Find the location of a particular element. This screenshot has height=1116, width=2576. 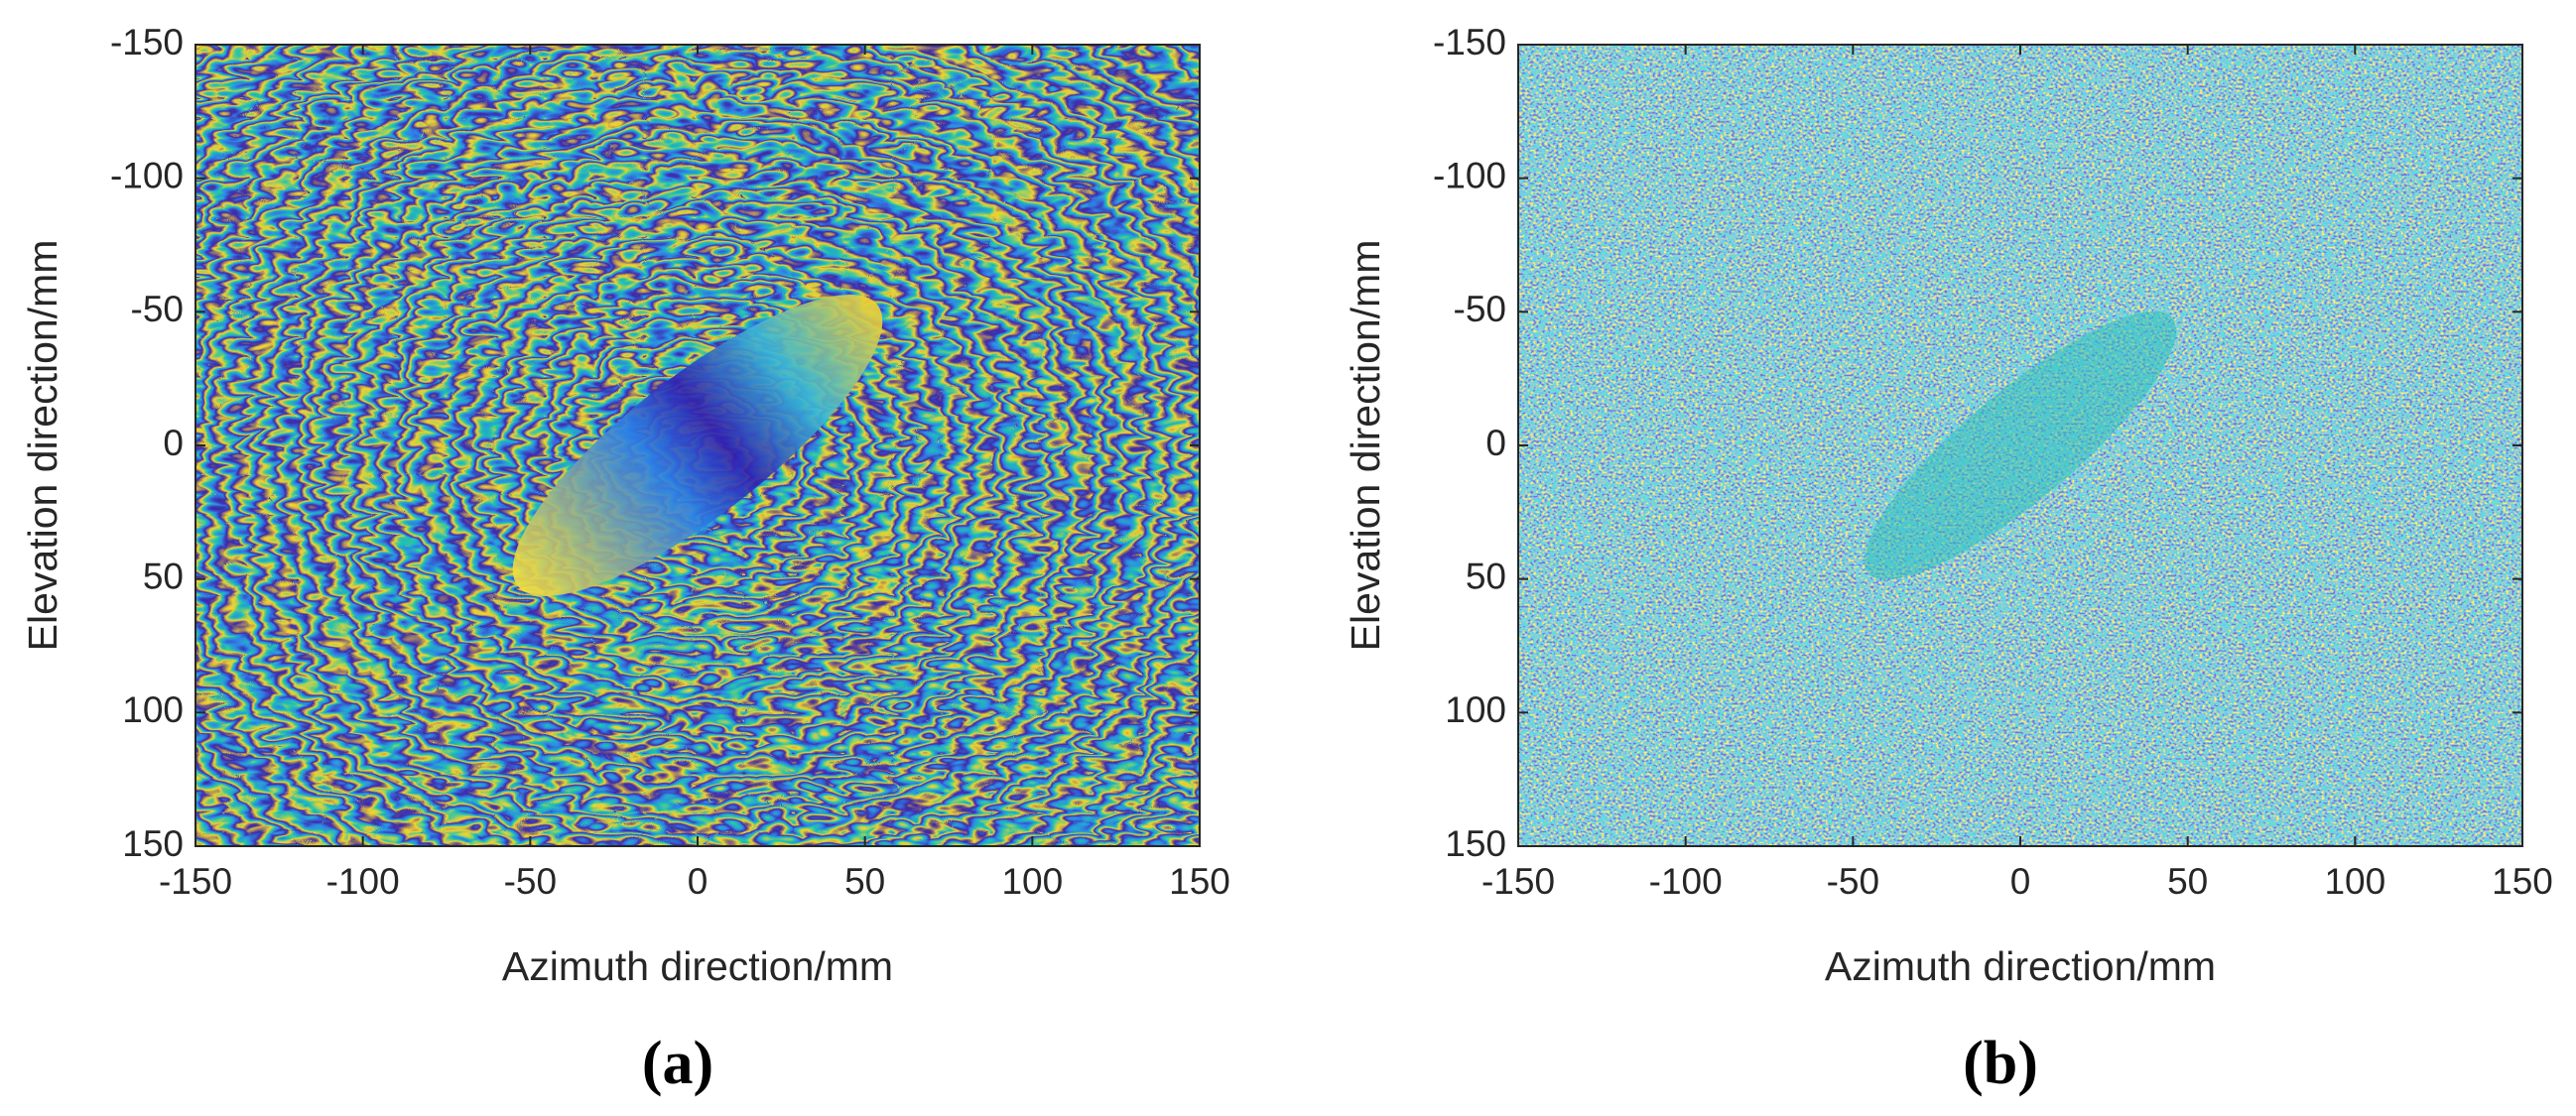

panel-label: (a) is located at coordinates (678, 1063).